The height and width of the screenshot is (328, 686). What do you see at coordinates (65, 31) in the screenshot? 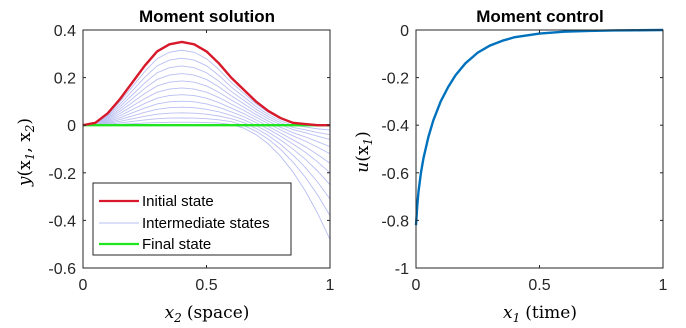
I see `y-tick-label: 0.4` at bounding box center [65, 31].